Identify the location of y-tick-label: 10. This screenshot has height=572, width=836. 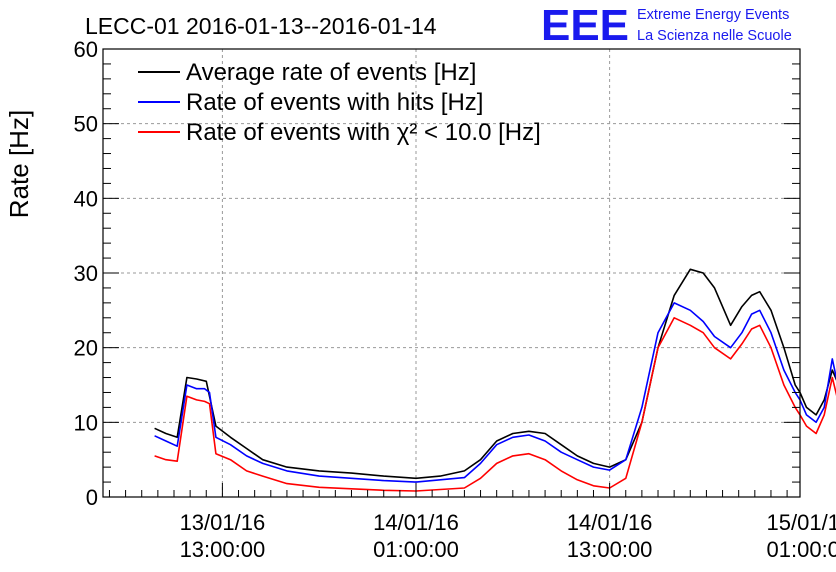
(86, 422).